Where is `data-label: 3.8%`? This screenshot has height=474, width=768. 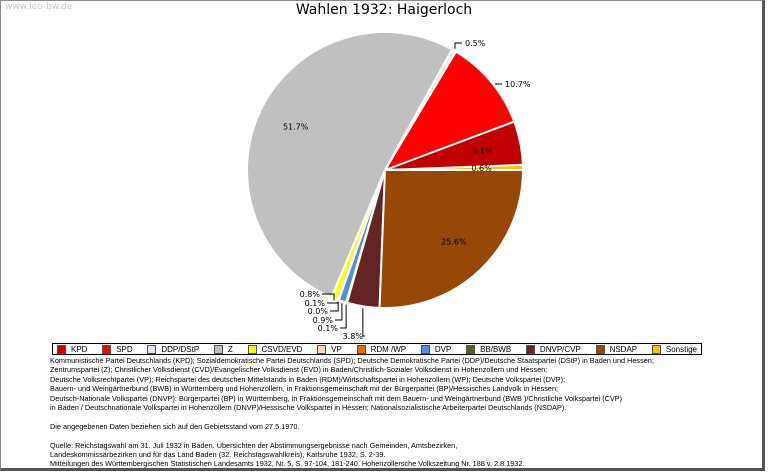
data-label: 3.8% is located at coordinates (353, 336).